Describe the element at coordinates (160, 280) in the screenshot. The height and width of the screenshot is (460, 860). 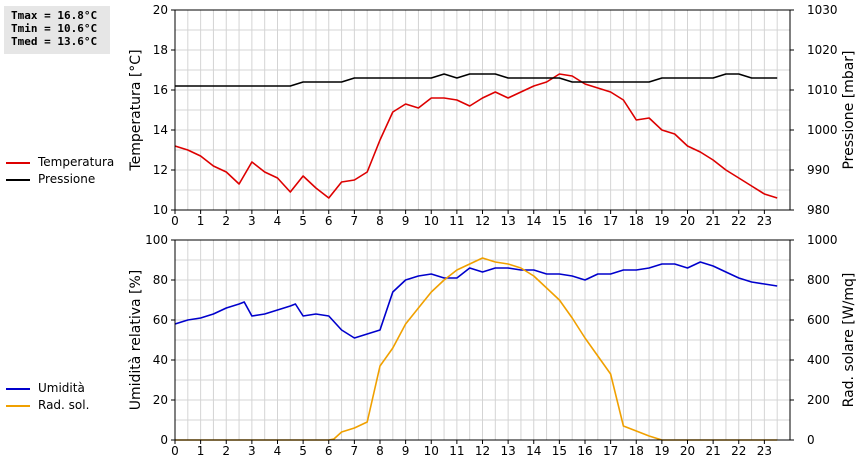
I see `bottom-y-tick-label: 80` at that location.